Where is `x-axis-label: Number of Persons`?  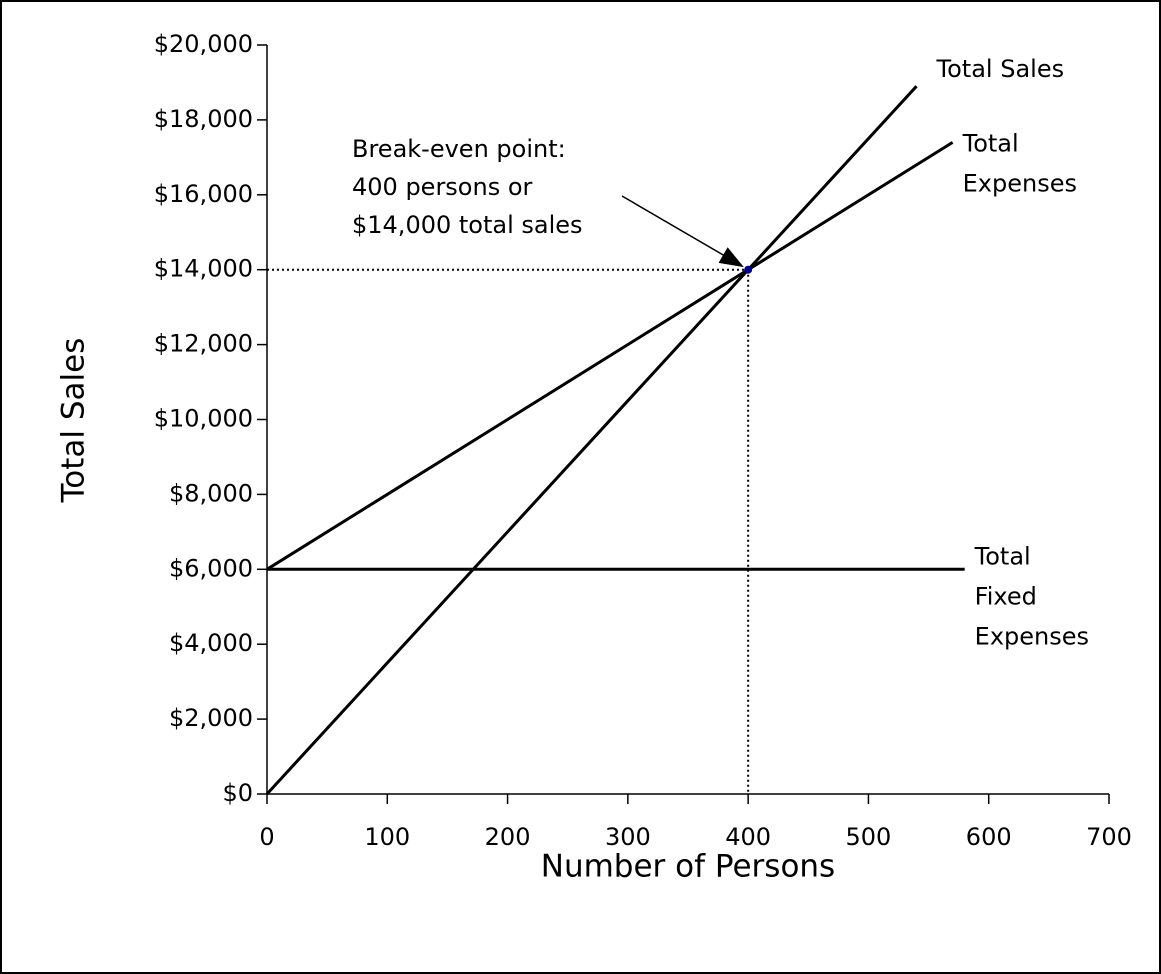
x-axis-label: Number of Persons is located at coordinates (688, 867).